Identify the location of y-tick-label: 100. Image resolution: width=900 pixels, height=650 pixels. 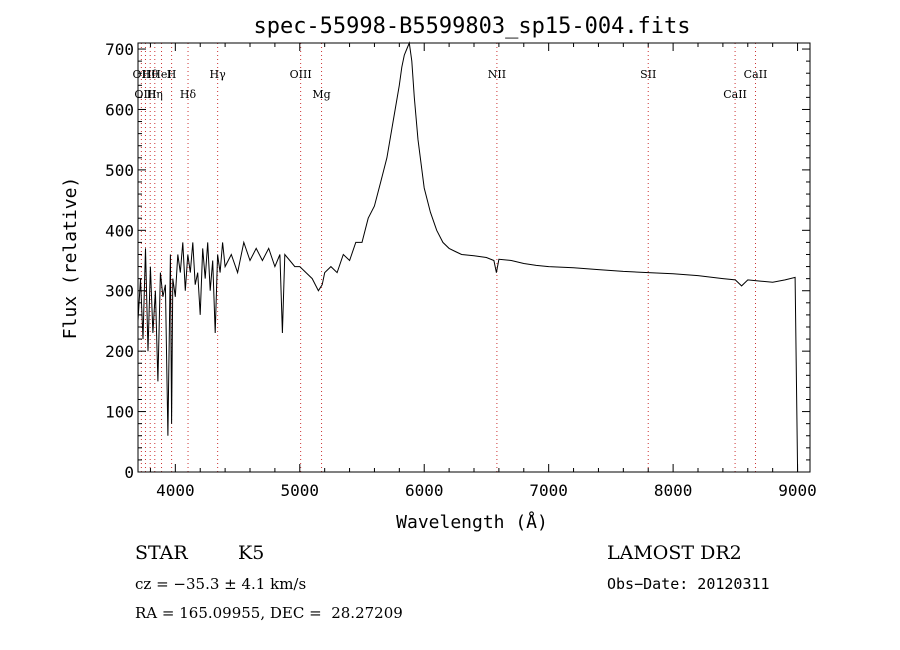
(119, 412).